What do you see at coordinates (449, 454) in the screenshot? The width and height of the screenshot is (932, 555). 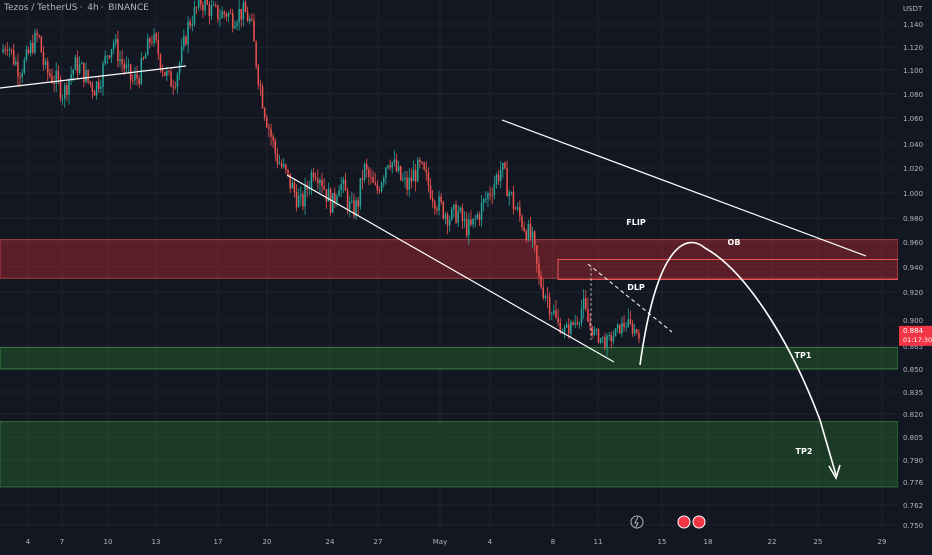 I see `zone-tp2` at bounding box center [449, 454].